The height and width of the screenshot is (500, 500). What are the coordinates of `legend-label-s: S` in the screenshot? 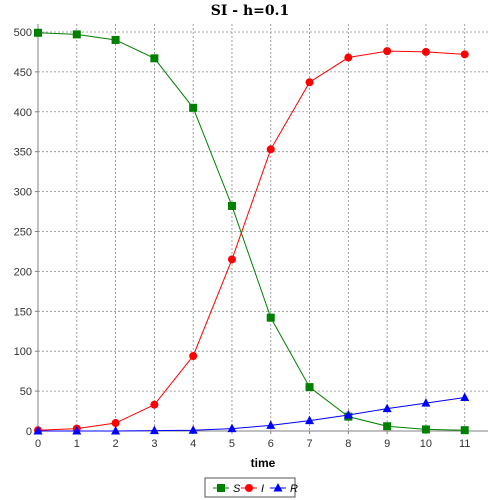 It's located at (237, 489).